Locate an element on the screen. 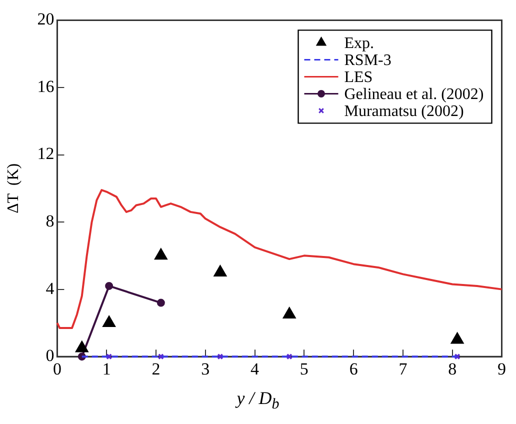 The height and width of the screenshot is (424, 516). x-tick-label: 4 is located at coordinates (255, 368).